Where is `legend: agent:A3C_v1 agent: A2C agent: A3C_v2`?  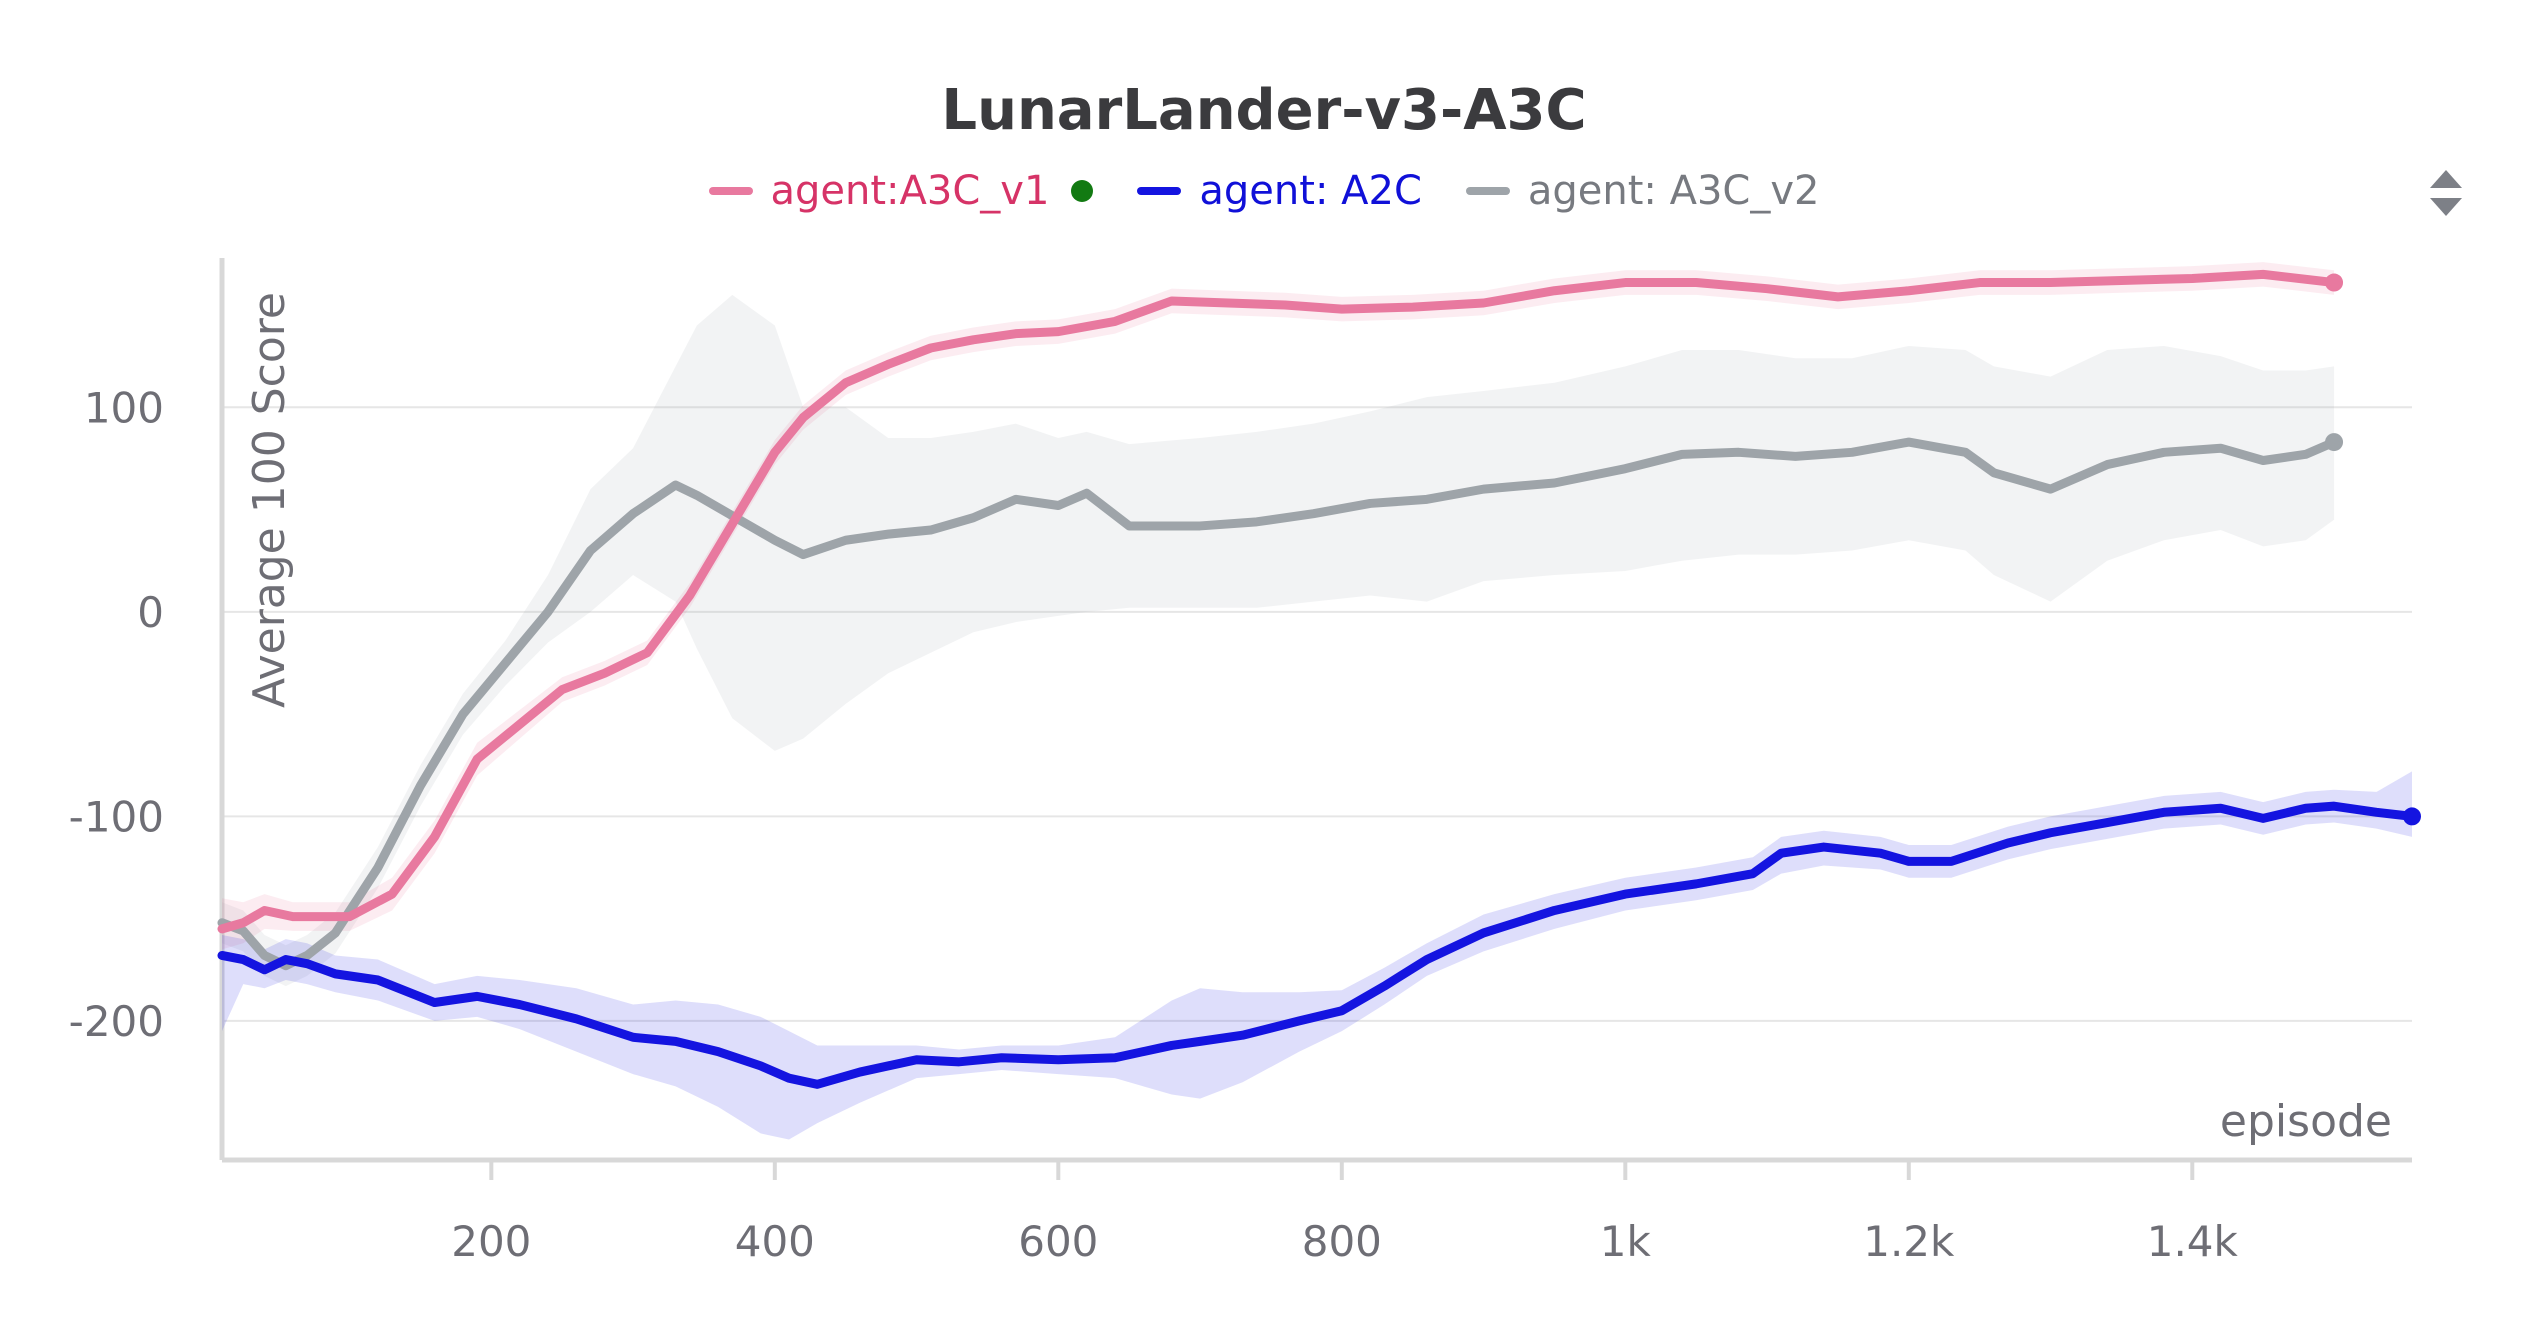
legend: agent:A3C_v1 agent: A2C agent: A3C_v2 is located at coordinates (1264, 191).